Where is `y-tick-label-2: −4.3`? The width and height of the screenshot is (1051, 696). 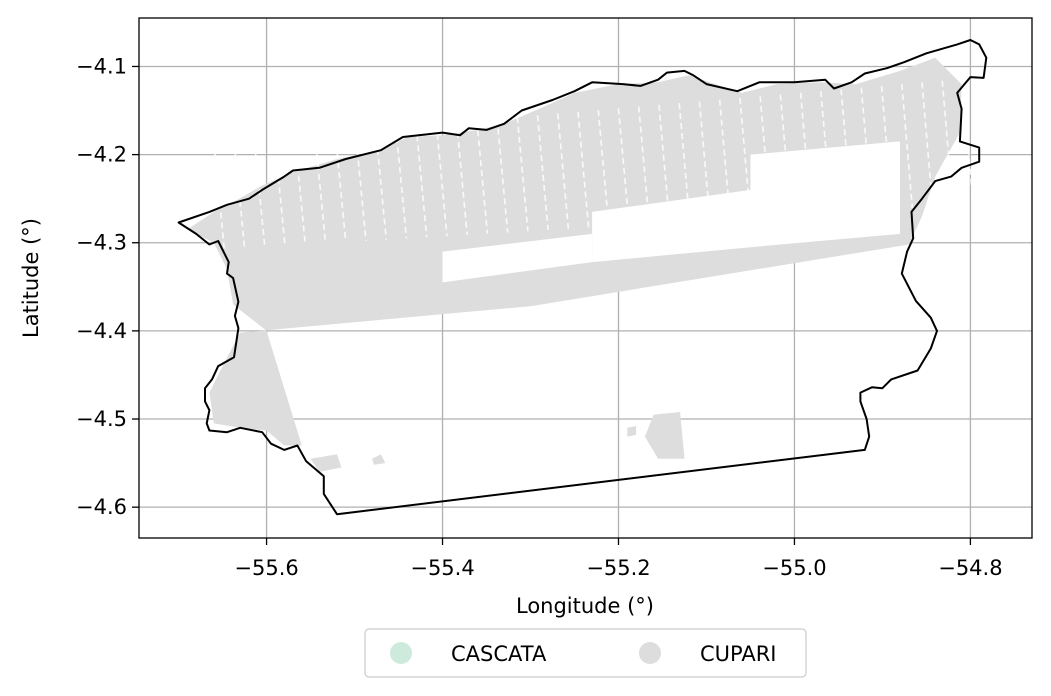 y-tick-label-2: −4.3 is located at coordinates (101, 243).